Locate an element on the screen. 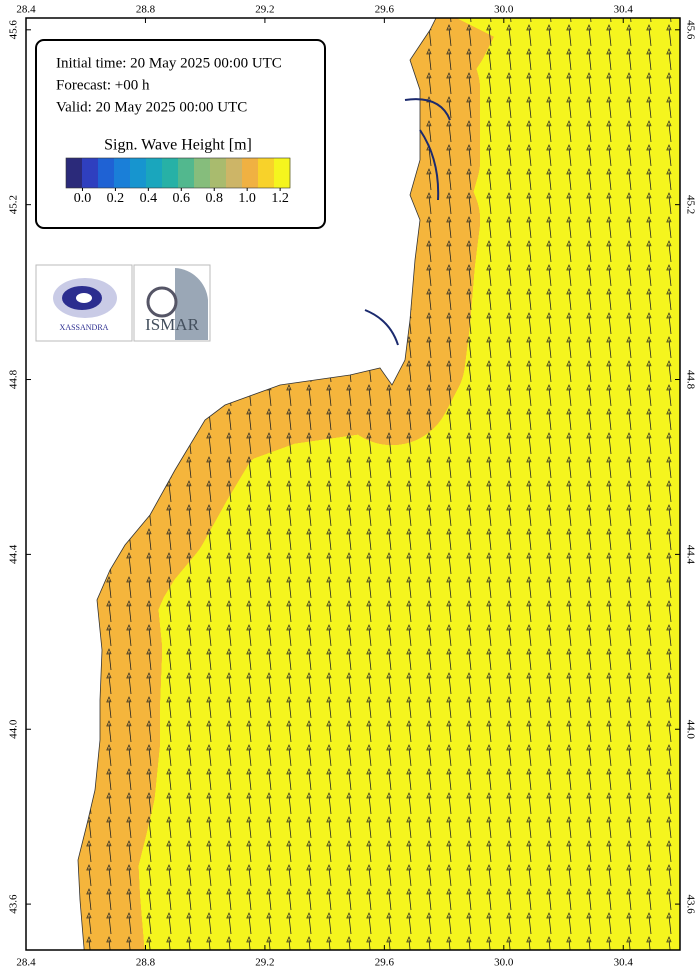  logo-swirl is located at coordinates (84, 298).